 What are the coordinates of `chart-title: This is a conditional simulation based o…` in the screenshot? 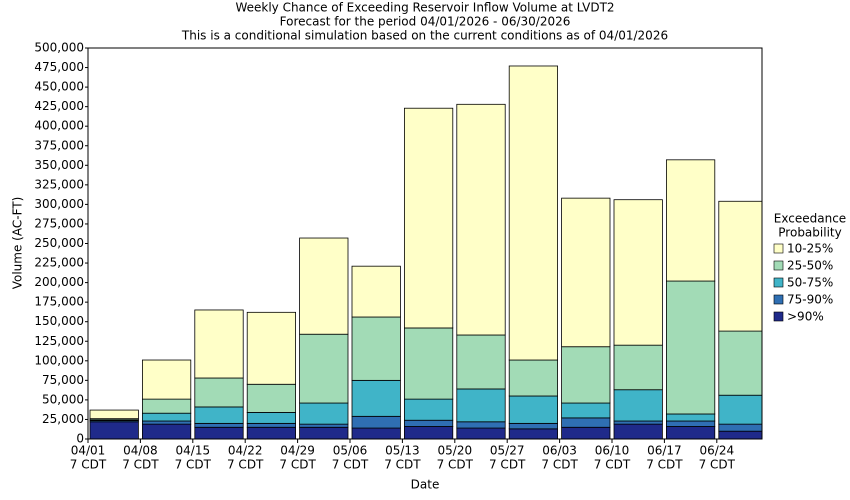 It's located at (424, 36).